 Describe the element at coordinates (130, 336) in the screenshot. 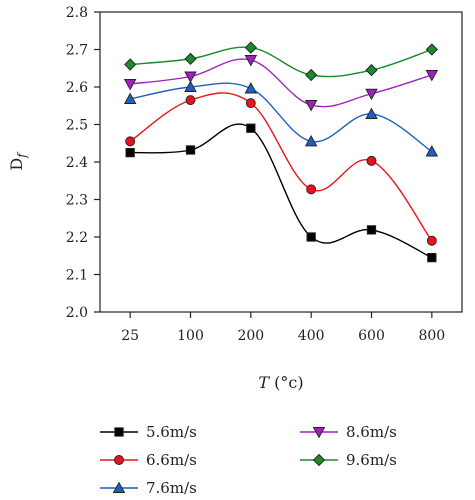

I see `x-tick-label: 25` at that location.